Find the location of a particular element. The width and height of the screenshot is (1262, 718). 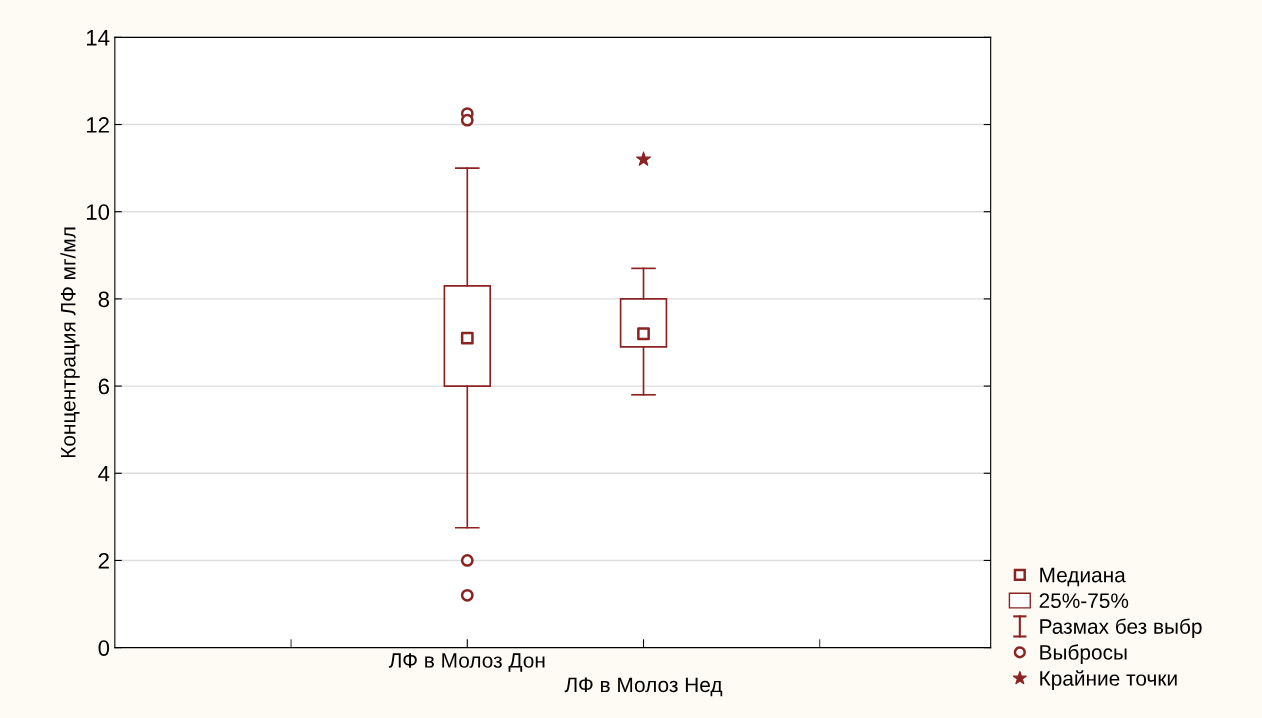

text: Размах без выбр is located at coordinates (1121, 628).